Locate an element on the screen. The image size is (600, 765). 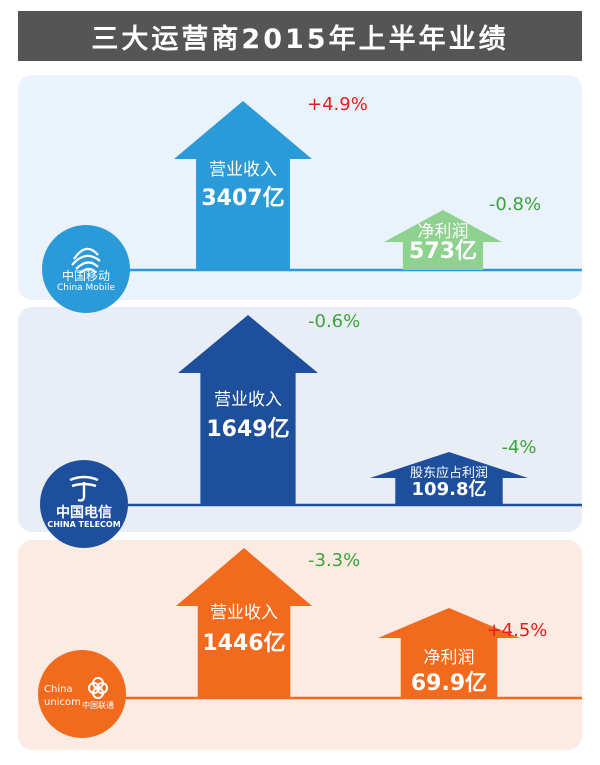
unicom-profit-change: +4.5% is located at coordinates (517, 630).